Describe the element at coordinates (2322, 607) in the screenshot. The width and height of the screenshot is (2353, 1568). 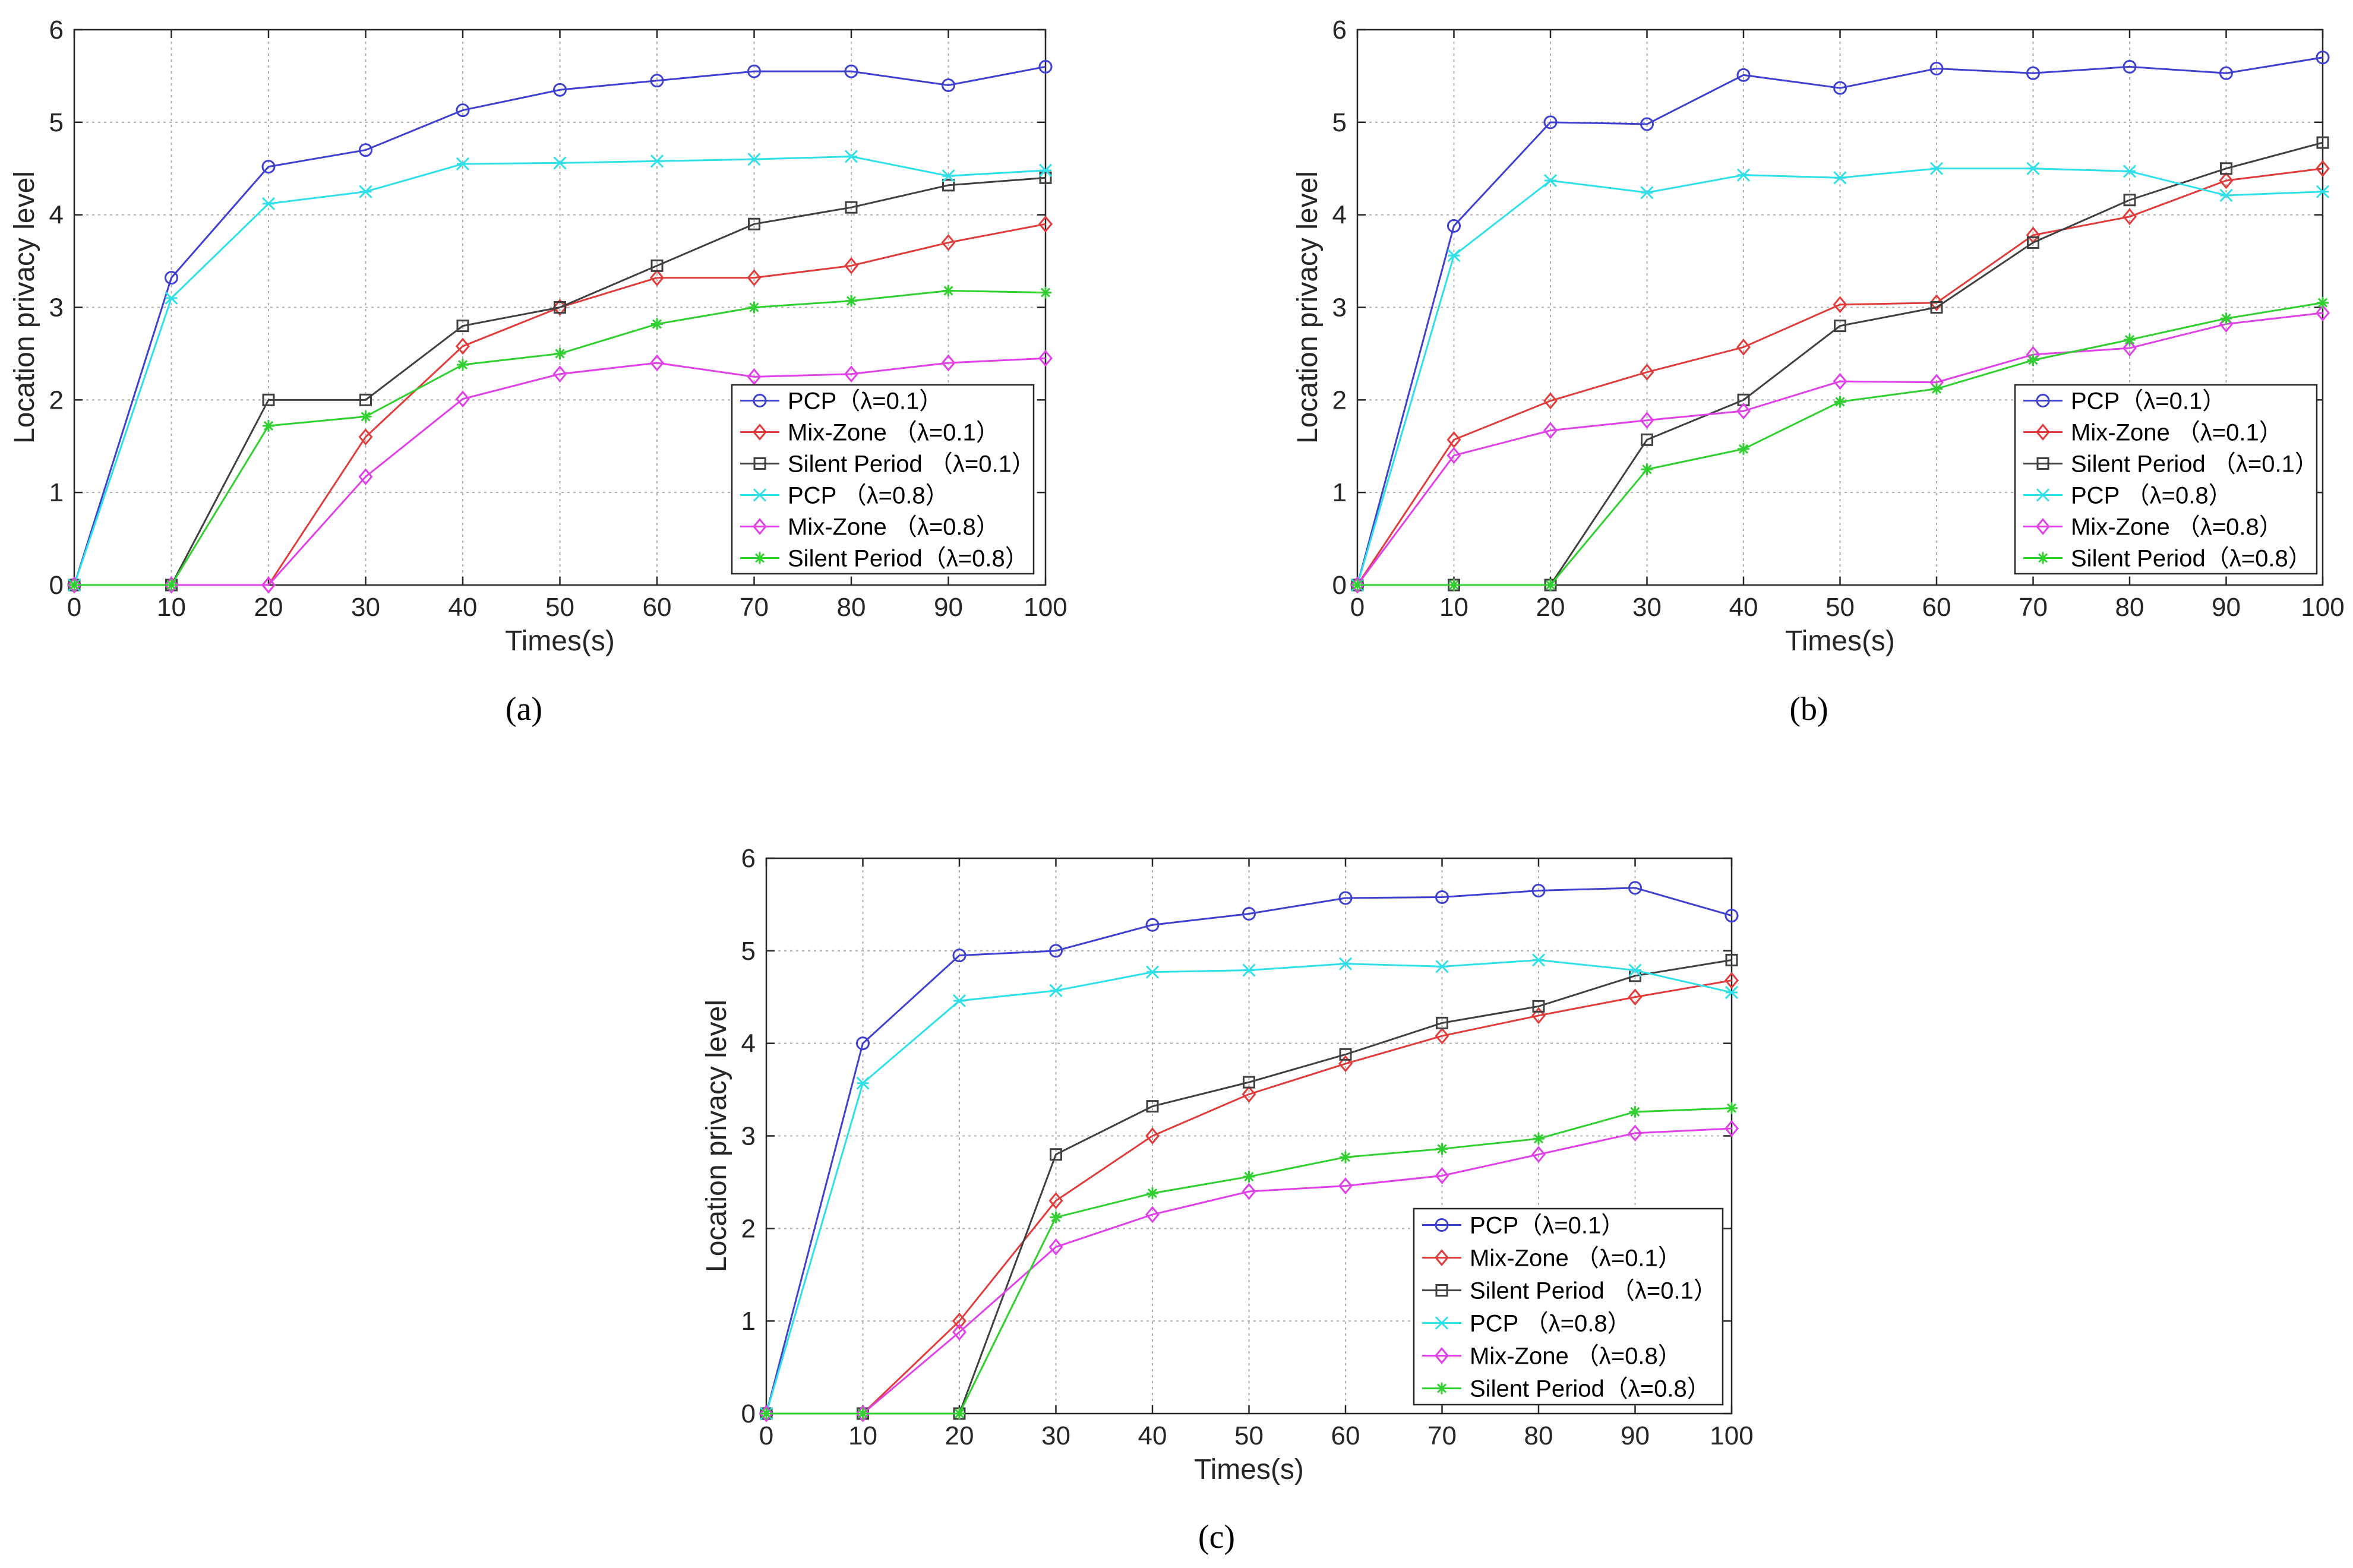
I see `x-tick-label: 100` at that location.